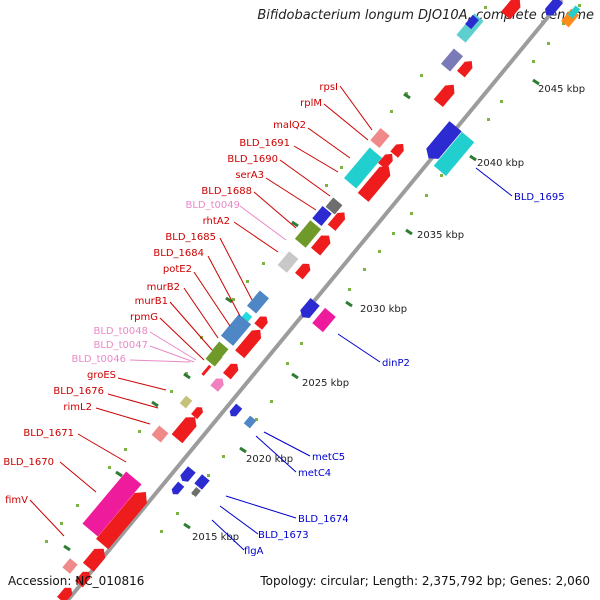  What do you see at coordinates (396, 363) in the screenshot?
I see `gene-label: dinP2` at bounding box center [396, 363].